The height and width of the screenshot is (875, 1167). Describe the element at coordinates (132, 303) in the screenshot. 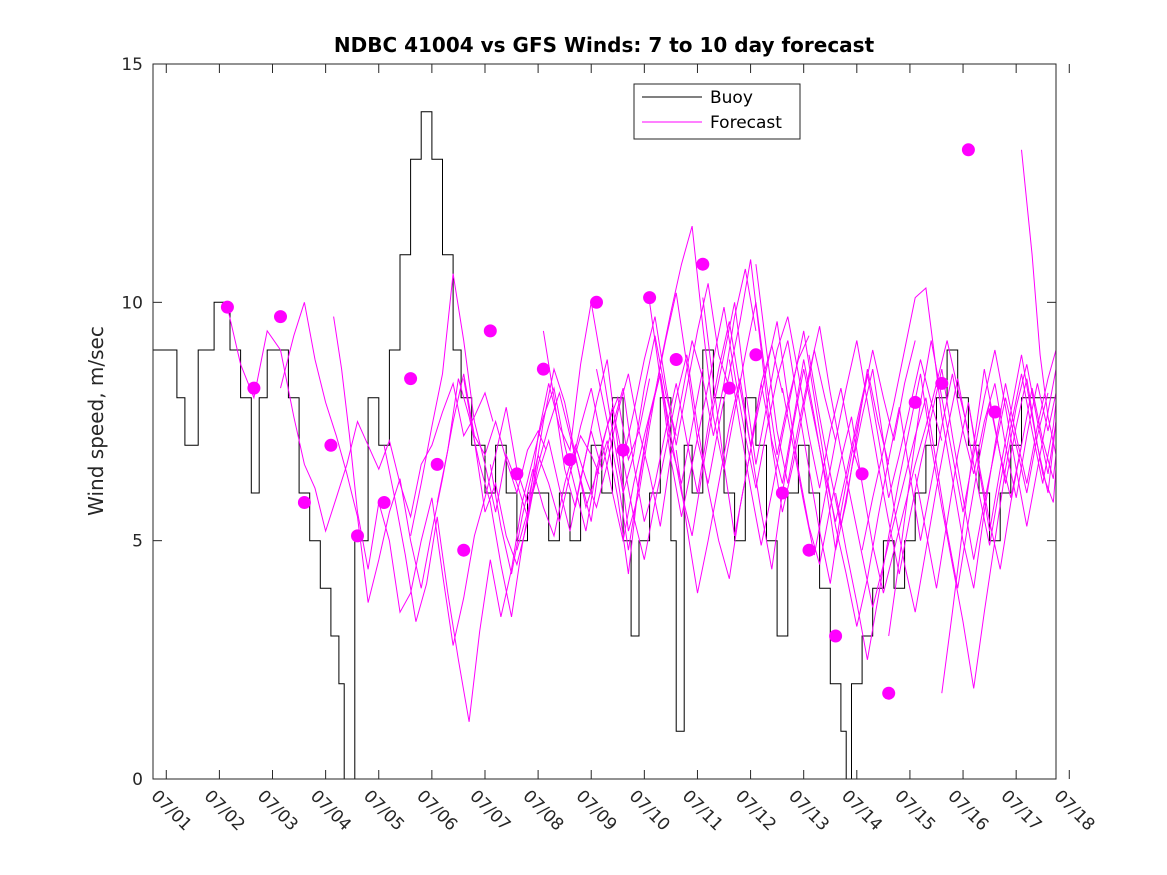

I see `y-tick-label: 10` at that location.